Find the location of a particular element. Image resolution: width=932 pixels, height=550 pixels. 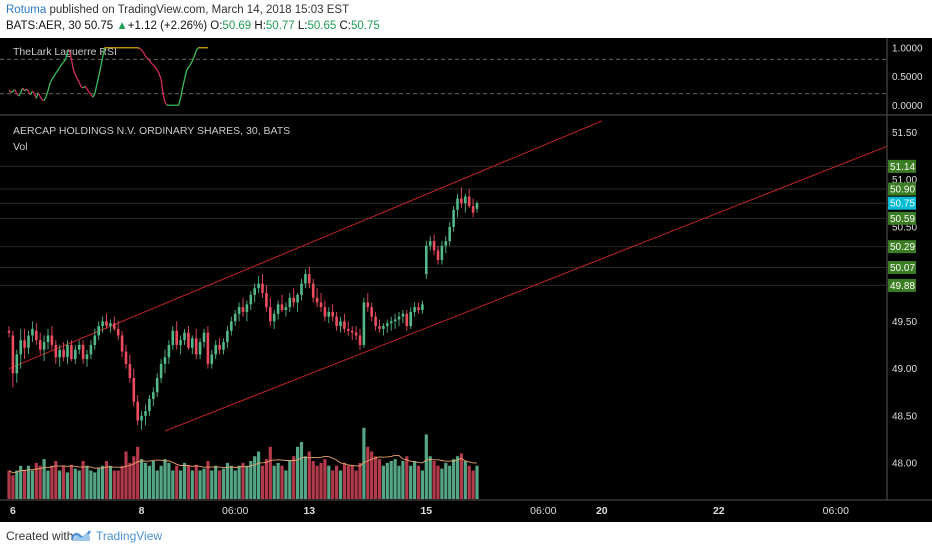

last-price: 50.75 is located at coordinates (99, 26).